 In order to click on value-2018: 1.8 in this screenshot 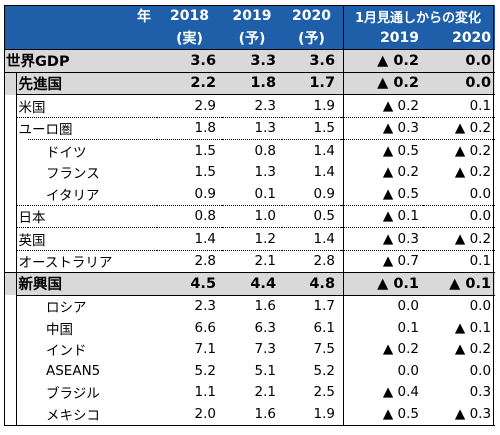, I will do `click(190, 128)`.